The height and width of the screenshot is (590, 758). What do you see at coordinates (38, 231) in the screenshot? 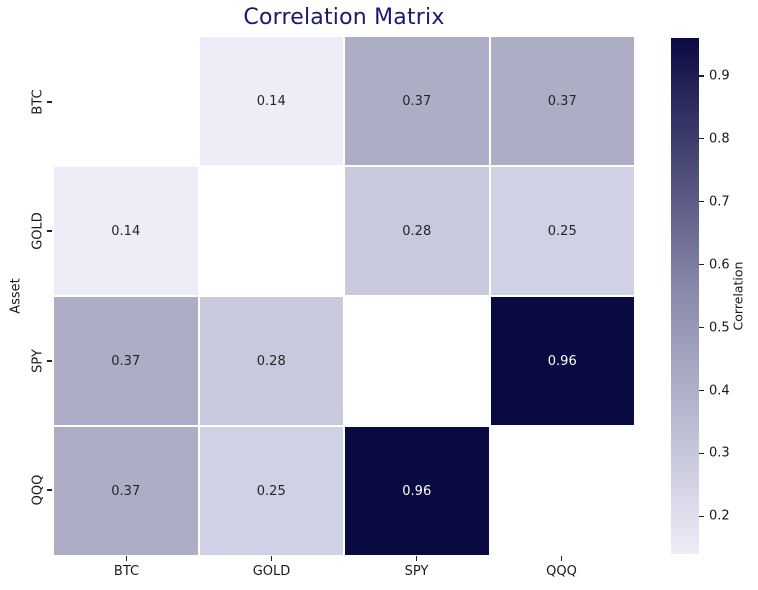
I see `y-tick-label: GOLD` at bounding box center [38, 231].